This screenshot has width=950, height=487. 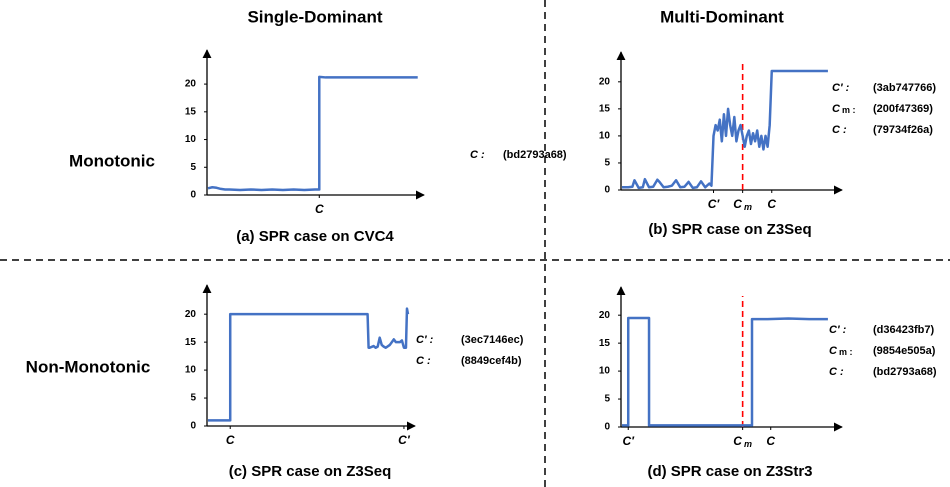 What do you see at coordinates (904, 88) in the screenshot?
I see `commit-hash: (3ab747766)` at bounding box center [904, 88].